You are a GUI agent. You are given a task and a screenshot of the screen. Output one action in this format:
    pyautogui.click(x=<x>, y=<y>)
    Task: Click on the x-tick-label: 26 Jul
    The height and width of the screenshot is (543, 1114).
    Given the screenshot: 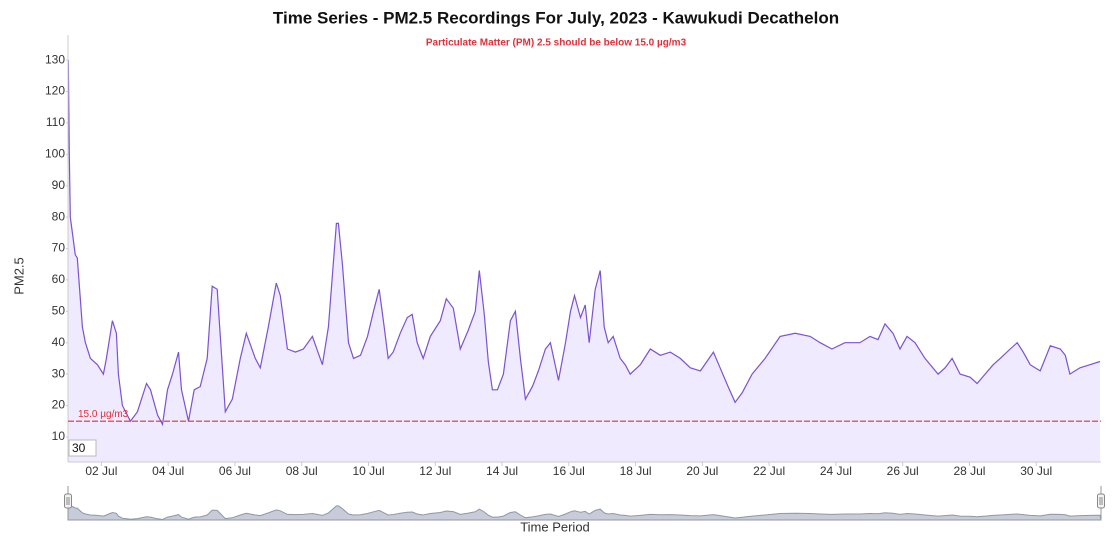 What is the action you would take?
    pyautogui.click(x=903, y=471)
    